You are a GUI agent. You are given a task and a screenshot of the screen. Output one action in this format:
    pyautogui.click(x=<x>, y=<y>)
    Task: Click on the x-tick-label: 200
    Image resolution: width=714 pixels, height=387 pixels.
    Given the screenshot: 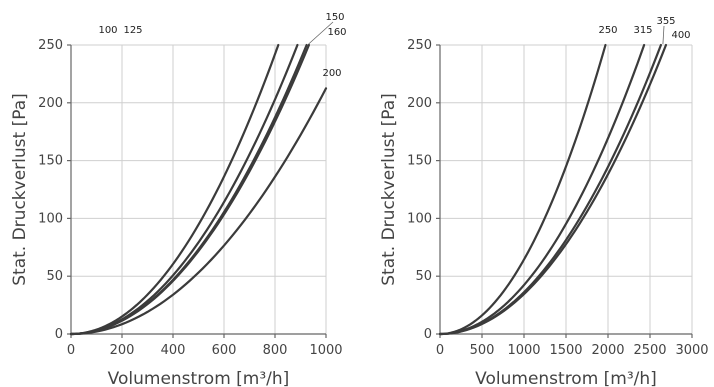 What is the action you would take?
    pyautogui.click(x=122, y=350)
    